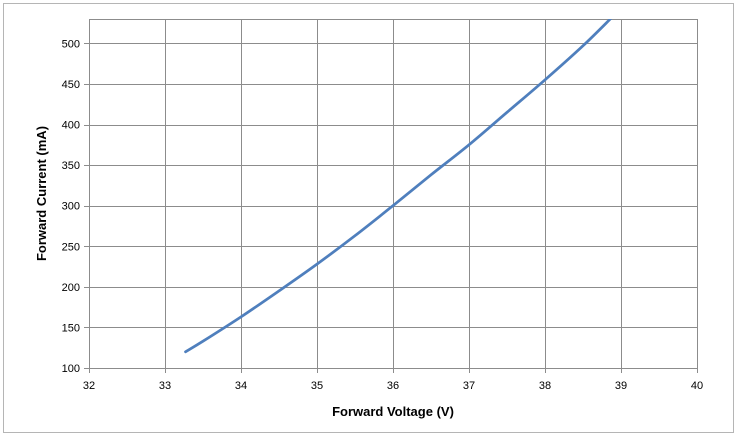 Image resolution: width=738 pixels, height=437 pixels. Describe the element at coordinates (71, 44) in the screenshot. I see `y-tick-label: 500` at that location.